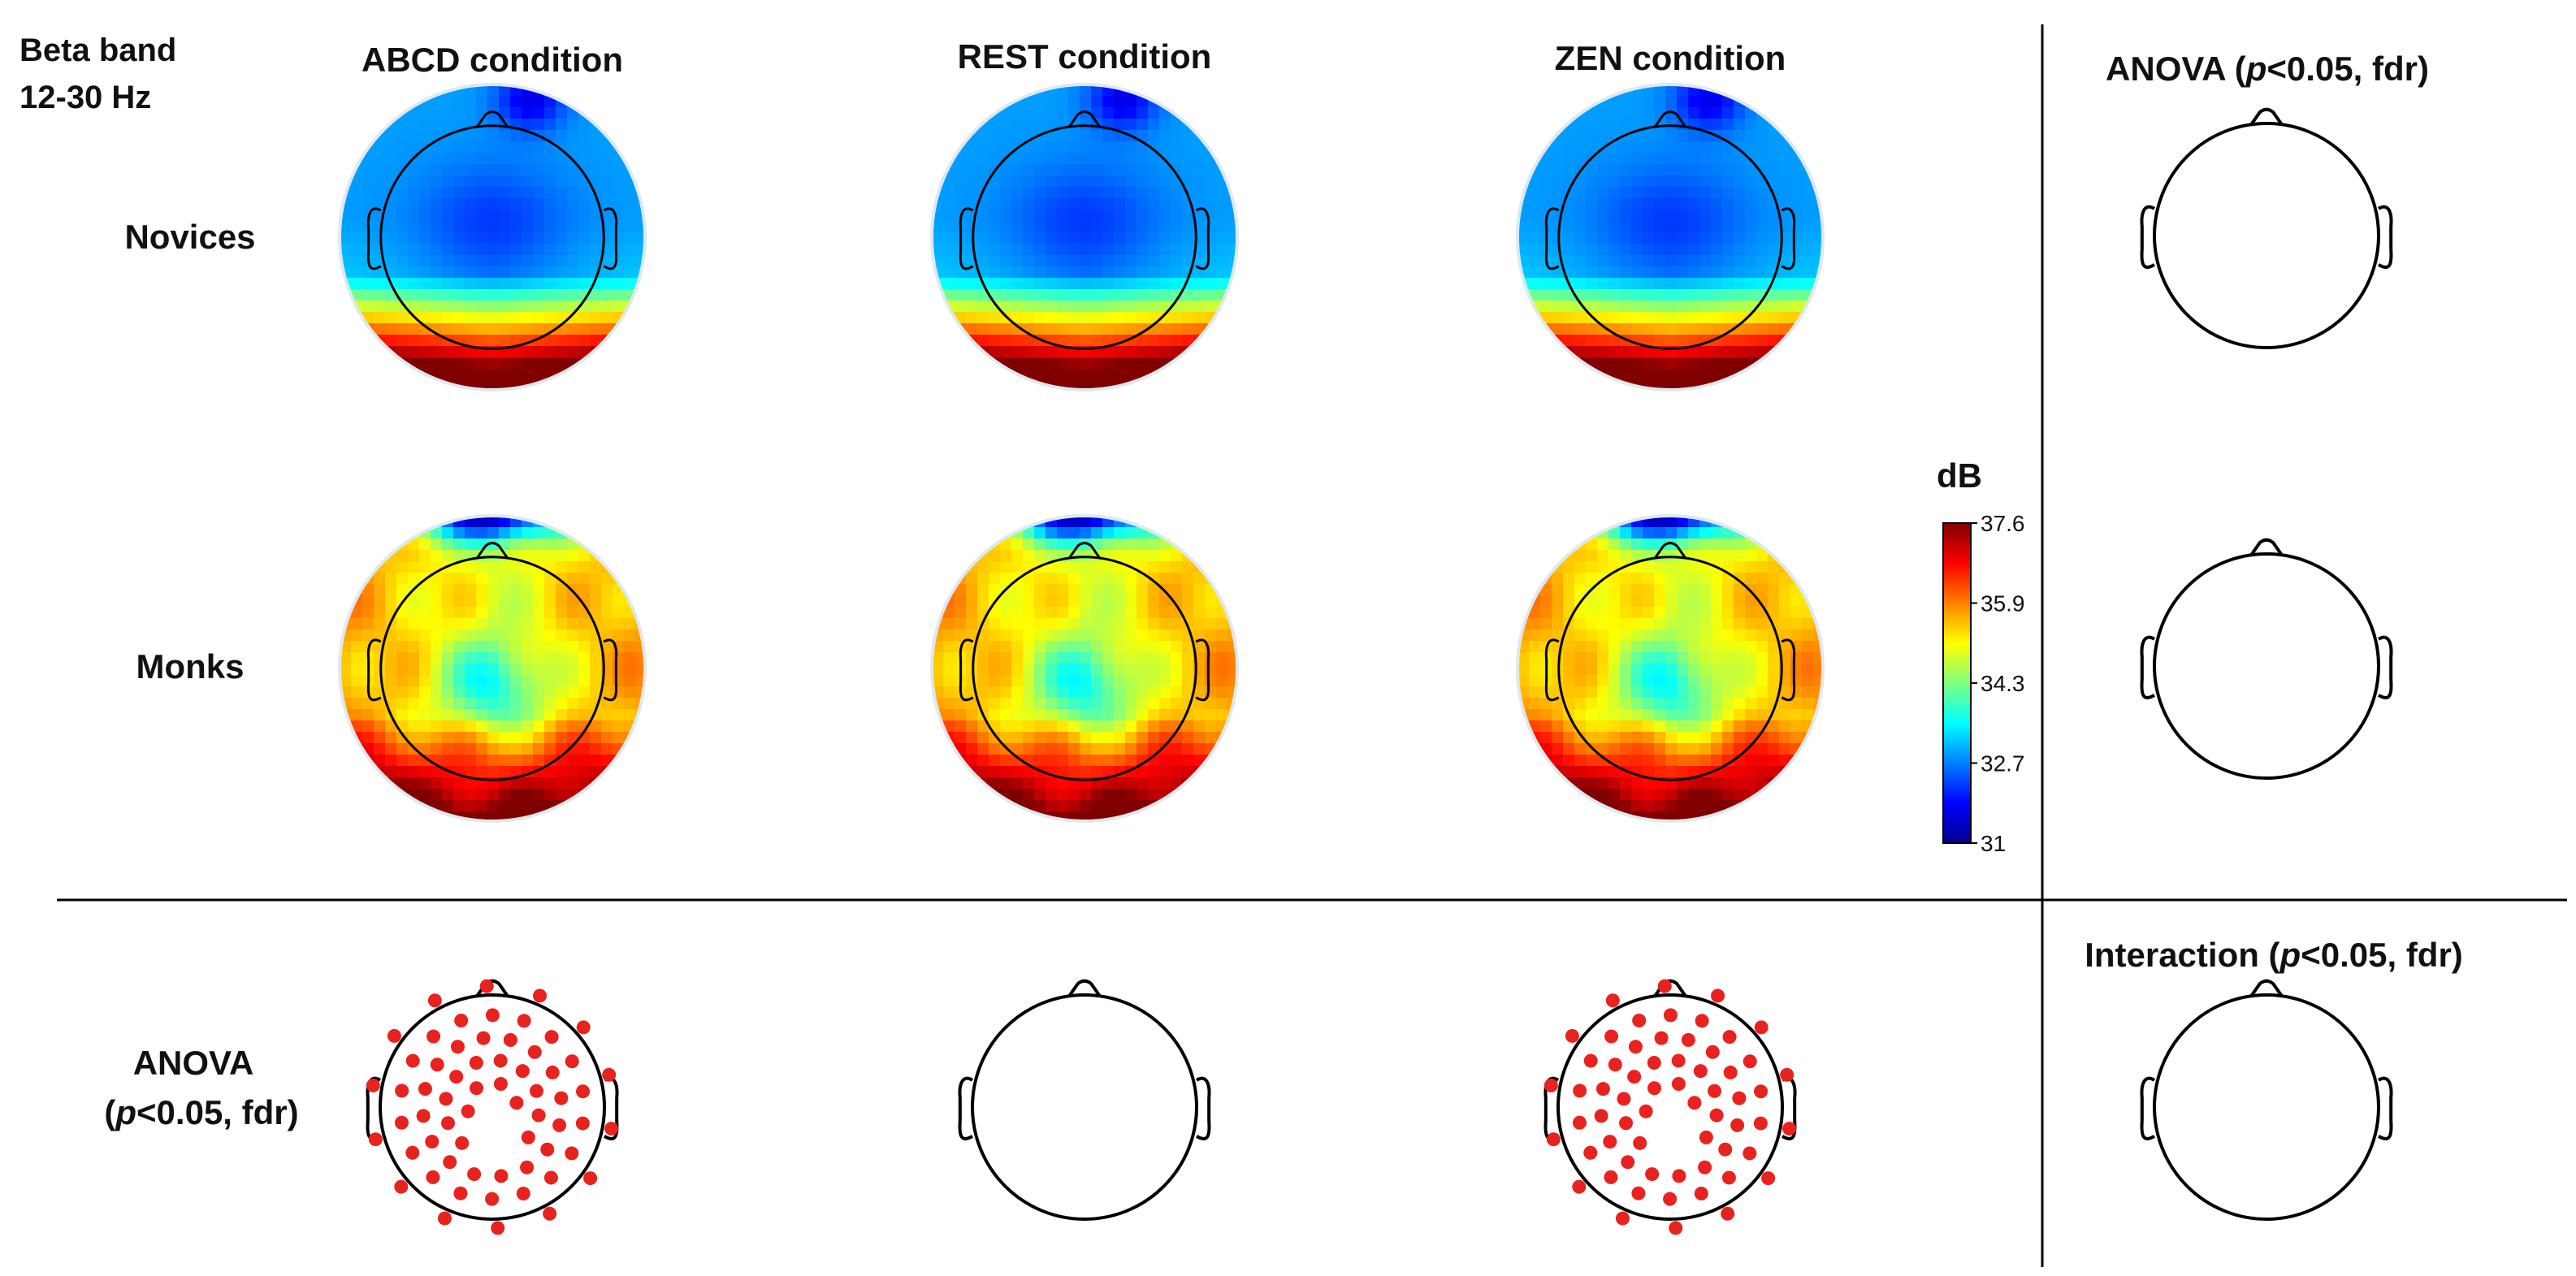 Image resolution: width=2576 pixels, height=1276 pixels. Describe the element at coordinates (190, 666) in the screenshot. I see `row-label-monks: Monks` at that location.